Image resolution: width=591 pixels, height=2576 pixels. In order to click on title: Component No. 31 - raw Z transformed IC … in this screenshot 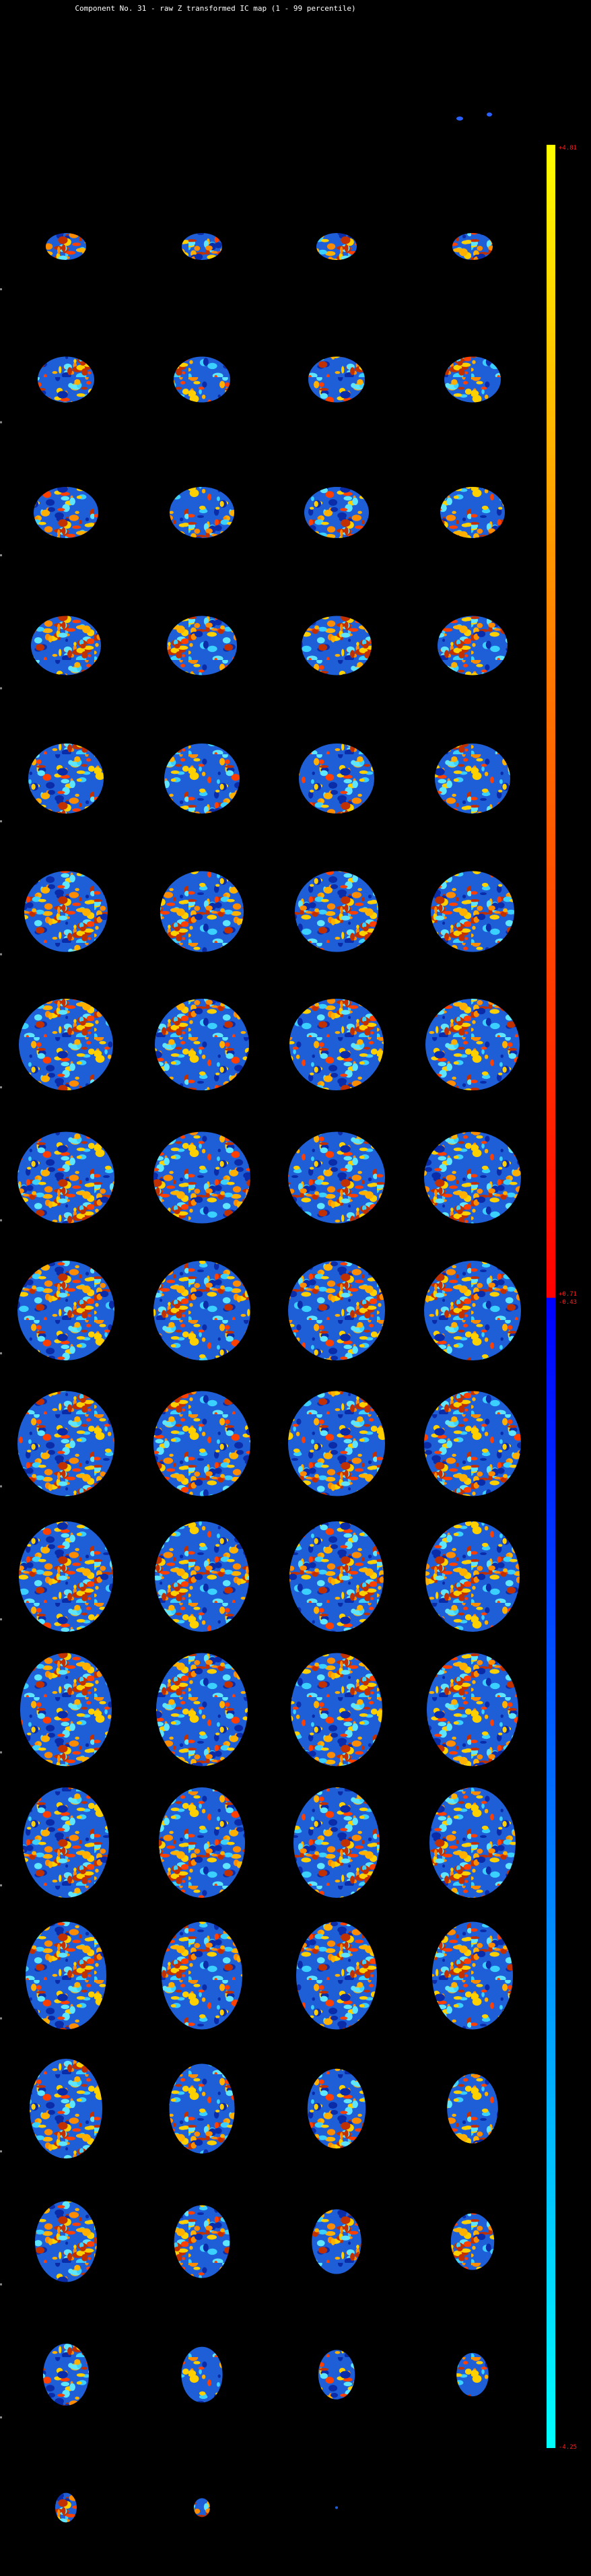, I will do `click(215, 8)`.